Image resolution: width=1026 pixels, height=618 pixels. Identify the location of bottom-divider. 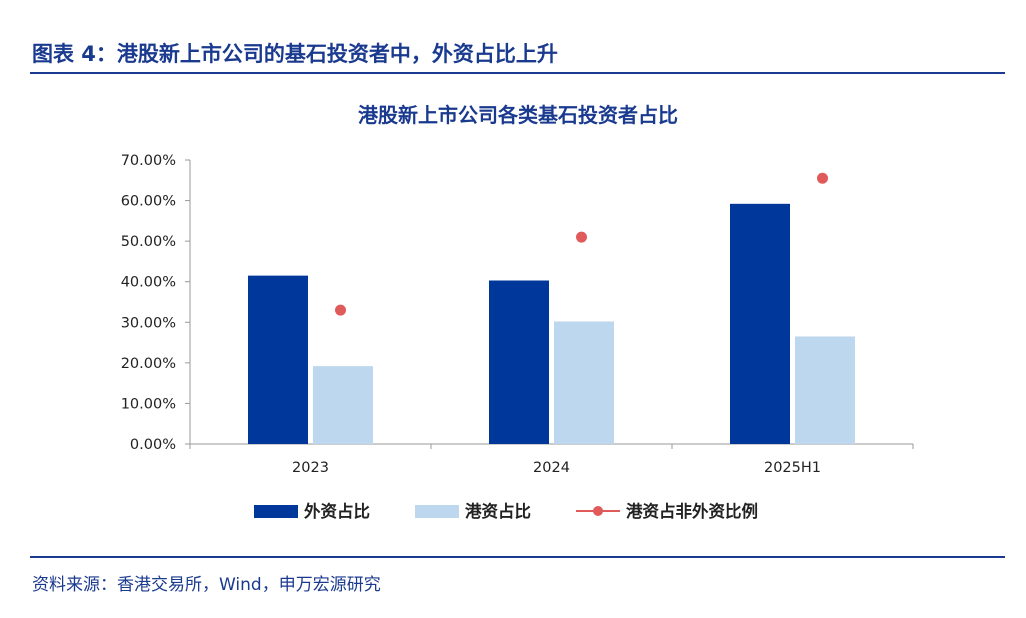
(517, 557).